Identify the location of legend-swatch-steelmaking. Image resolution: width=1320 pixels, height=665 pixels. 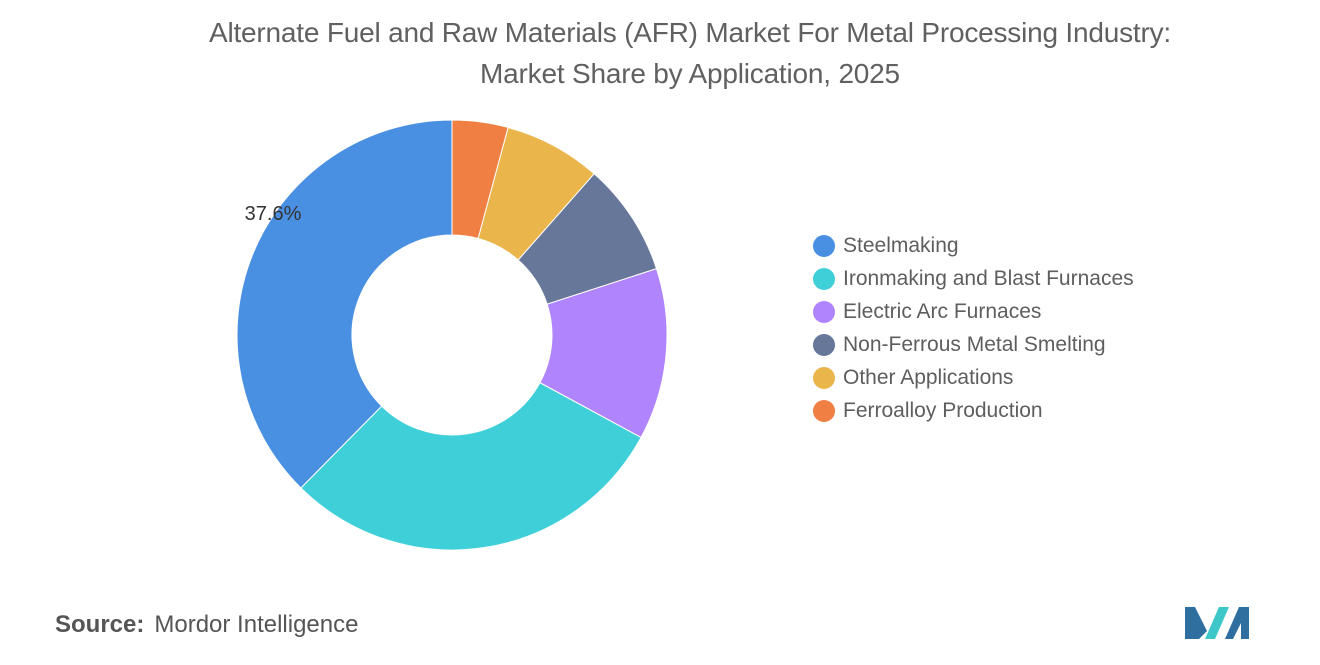
(824, 245).